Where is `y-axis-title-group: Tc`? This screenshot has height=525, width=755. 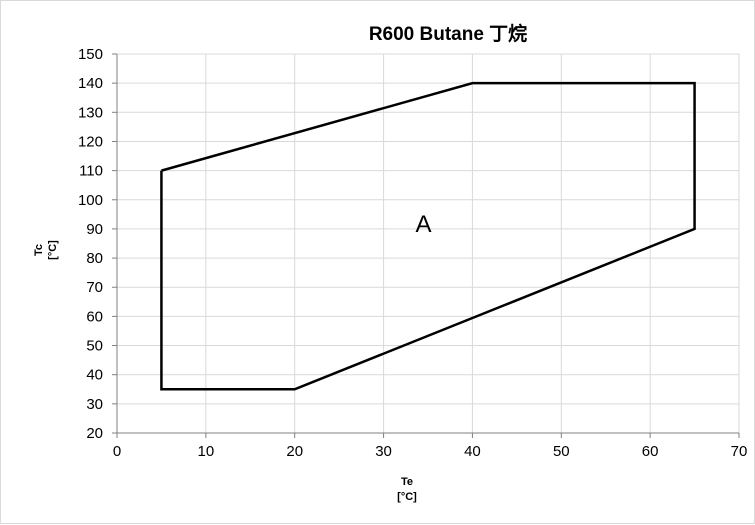 y-axis-title-group: Tc is located at coordinates (39, 250).